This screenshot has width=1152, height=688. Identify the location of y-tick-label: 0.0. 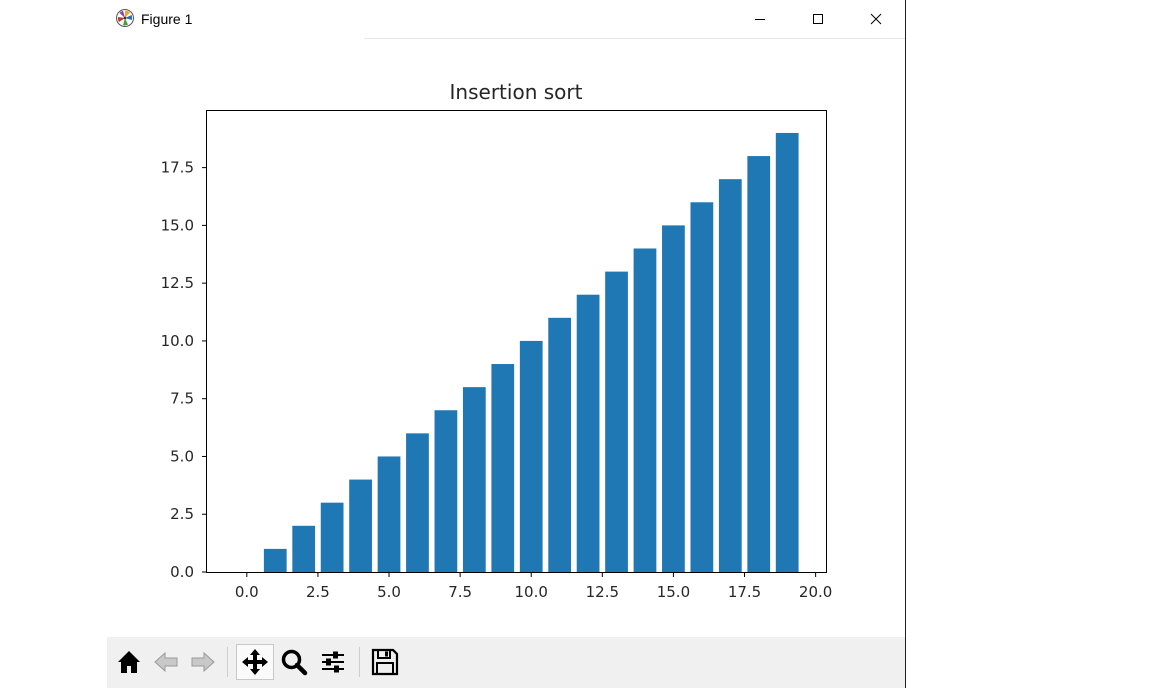
(182, 572).